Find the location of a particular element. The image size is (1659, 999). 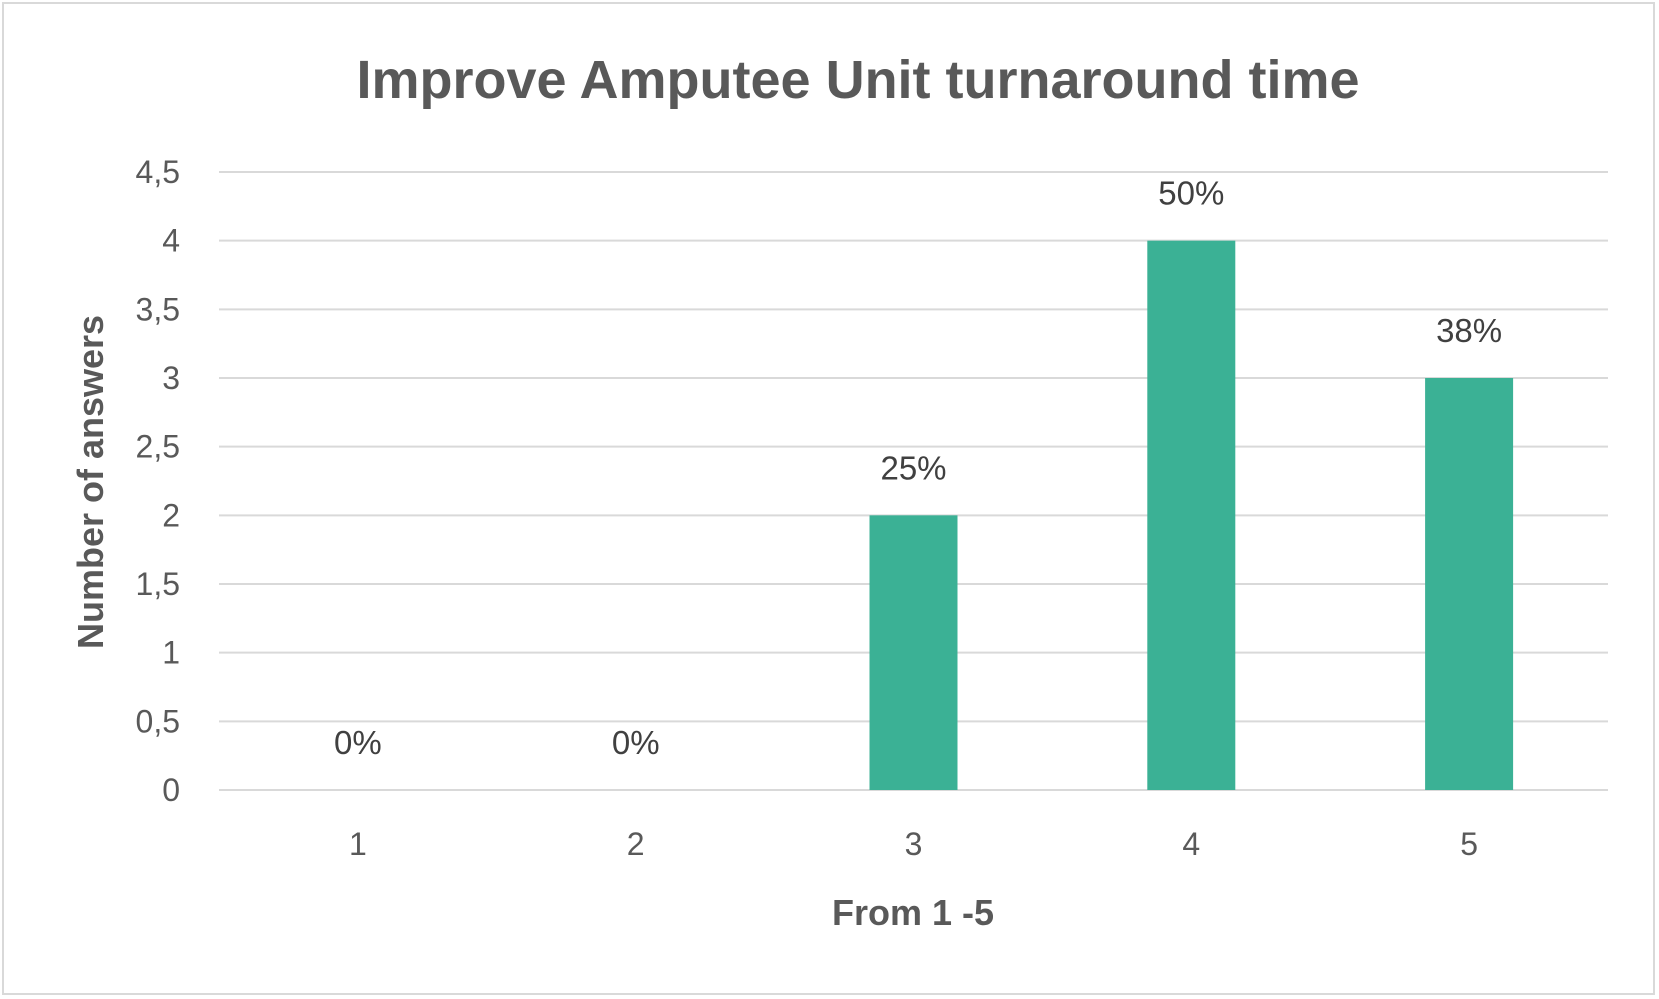

x-tick-label: 5 is located at coordinates (1469, 844).